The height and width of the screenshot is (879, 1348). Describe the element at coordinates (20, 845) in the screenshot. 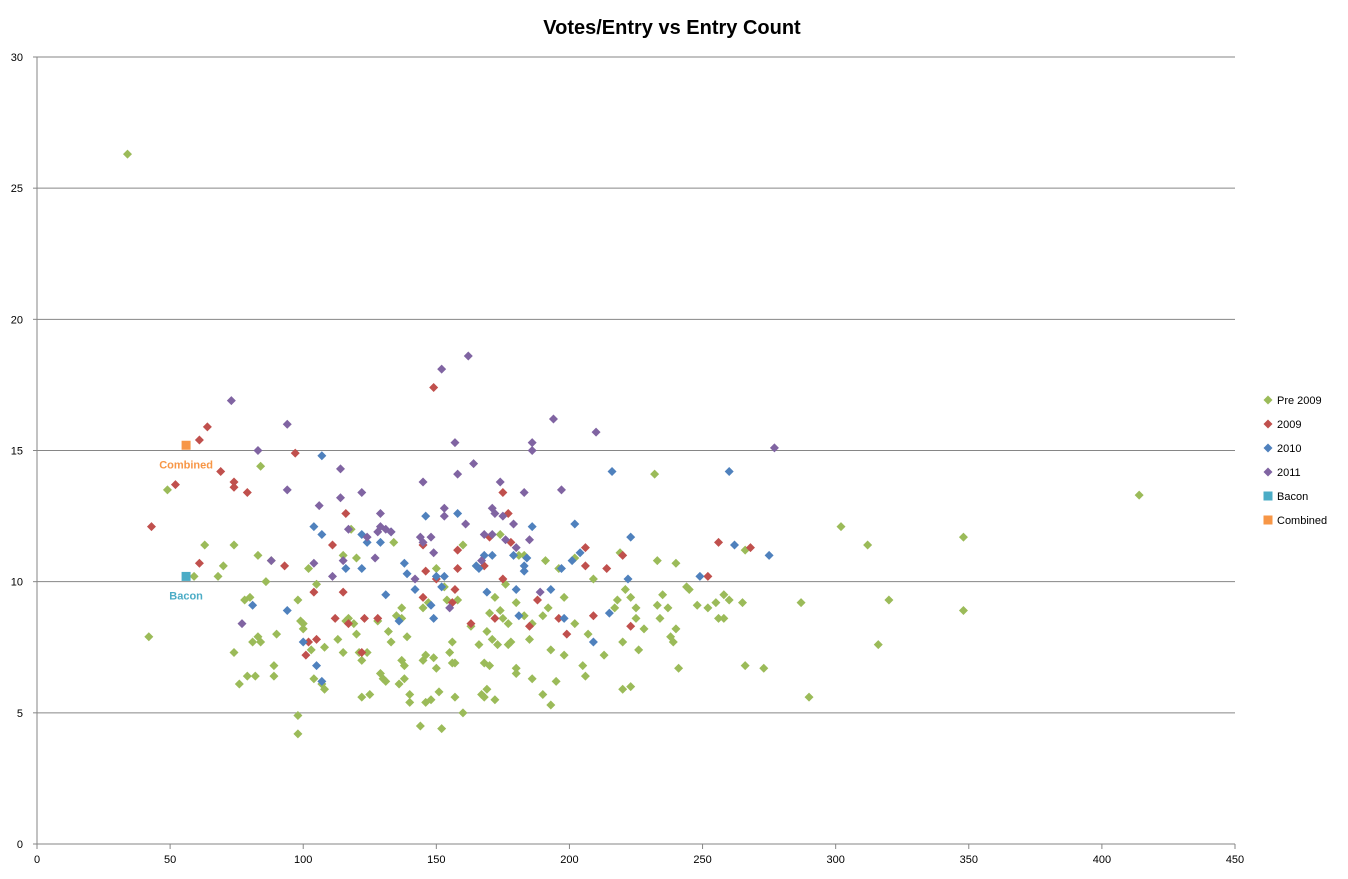

I see `y-tick-label: 0` at that location.